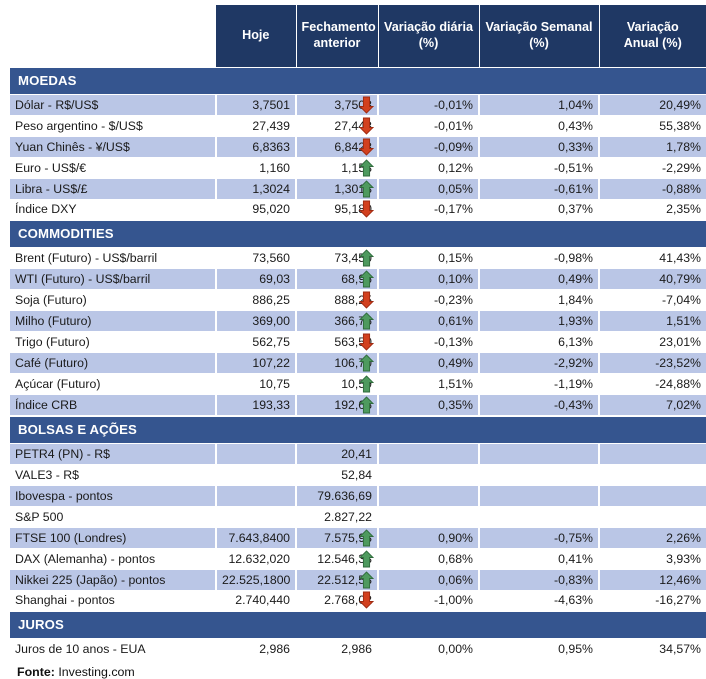 The image size is (706, 679). Describe the element at coordinates (652, 105) in the screenshot. I see `cell-variacao-anual: 20,49%` at that location.